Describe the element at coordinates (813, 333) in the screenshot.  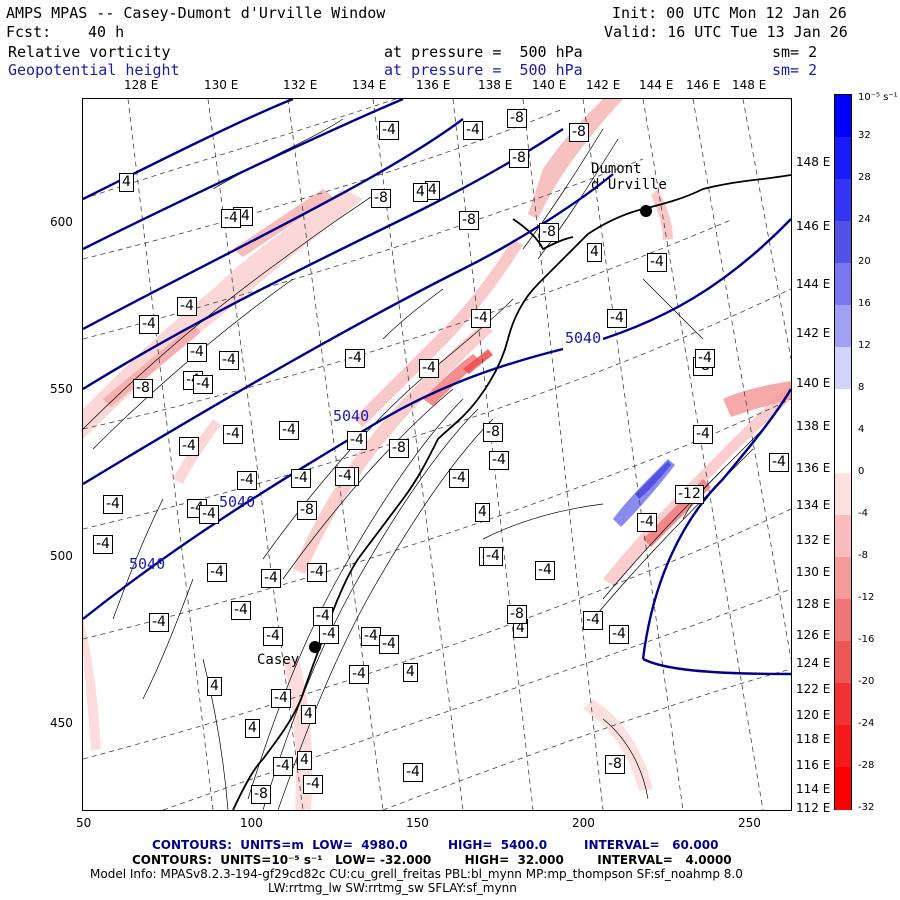
I see `right-lat-label: 142 E` at that location.